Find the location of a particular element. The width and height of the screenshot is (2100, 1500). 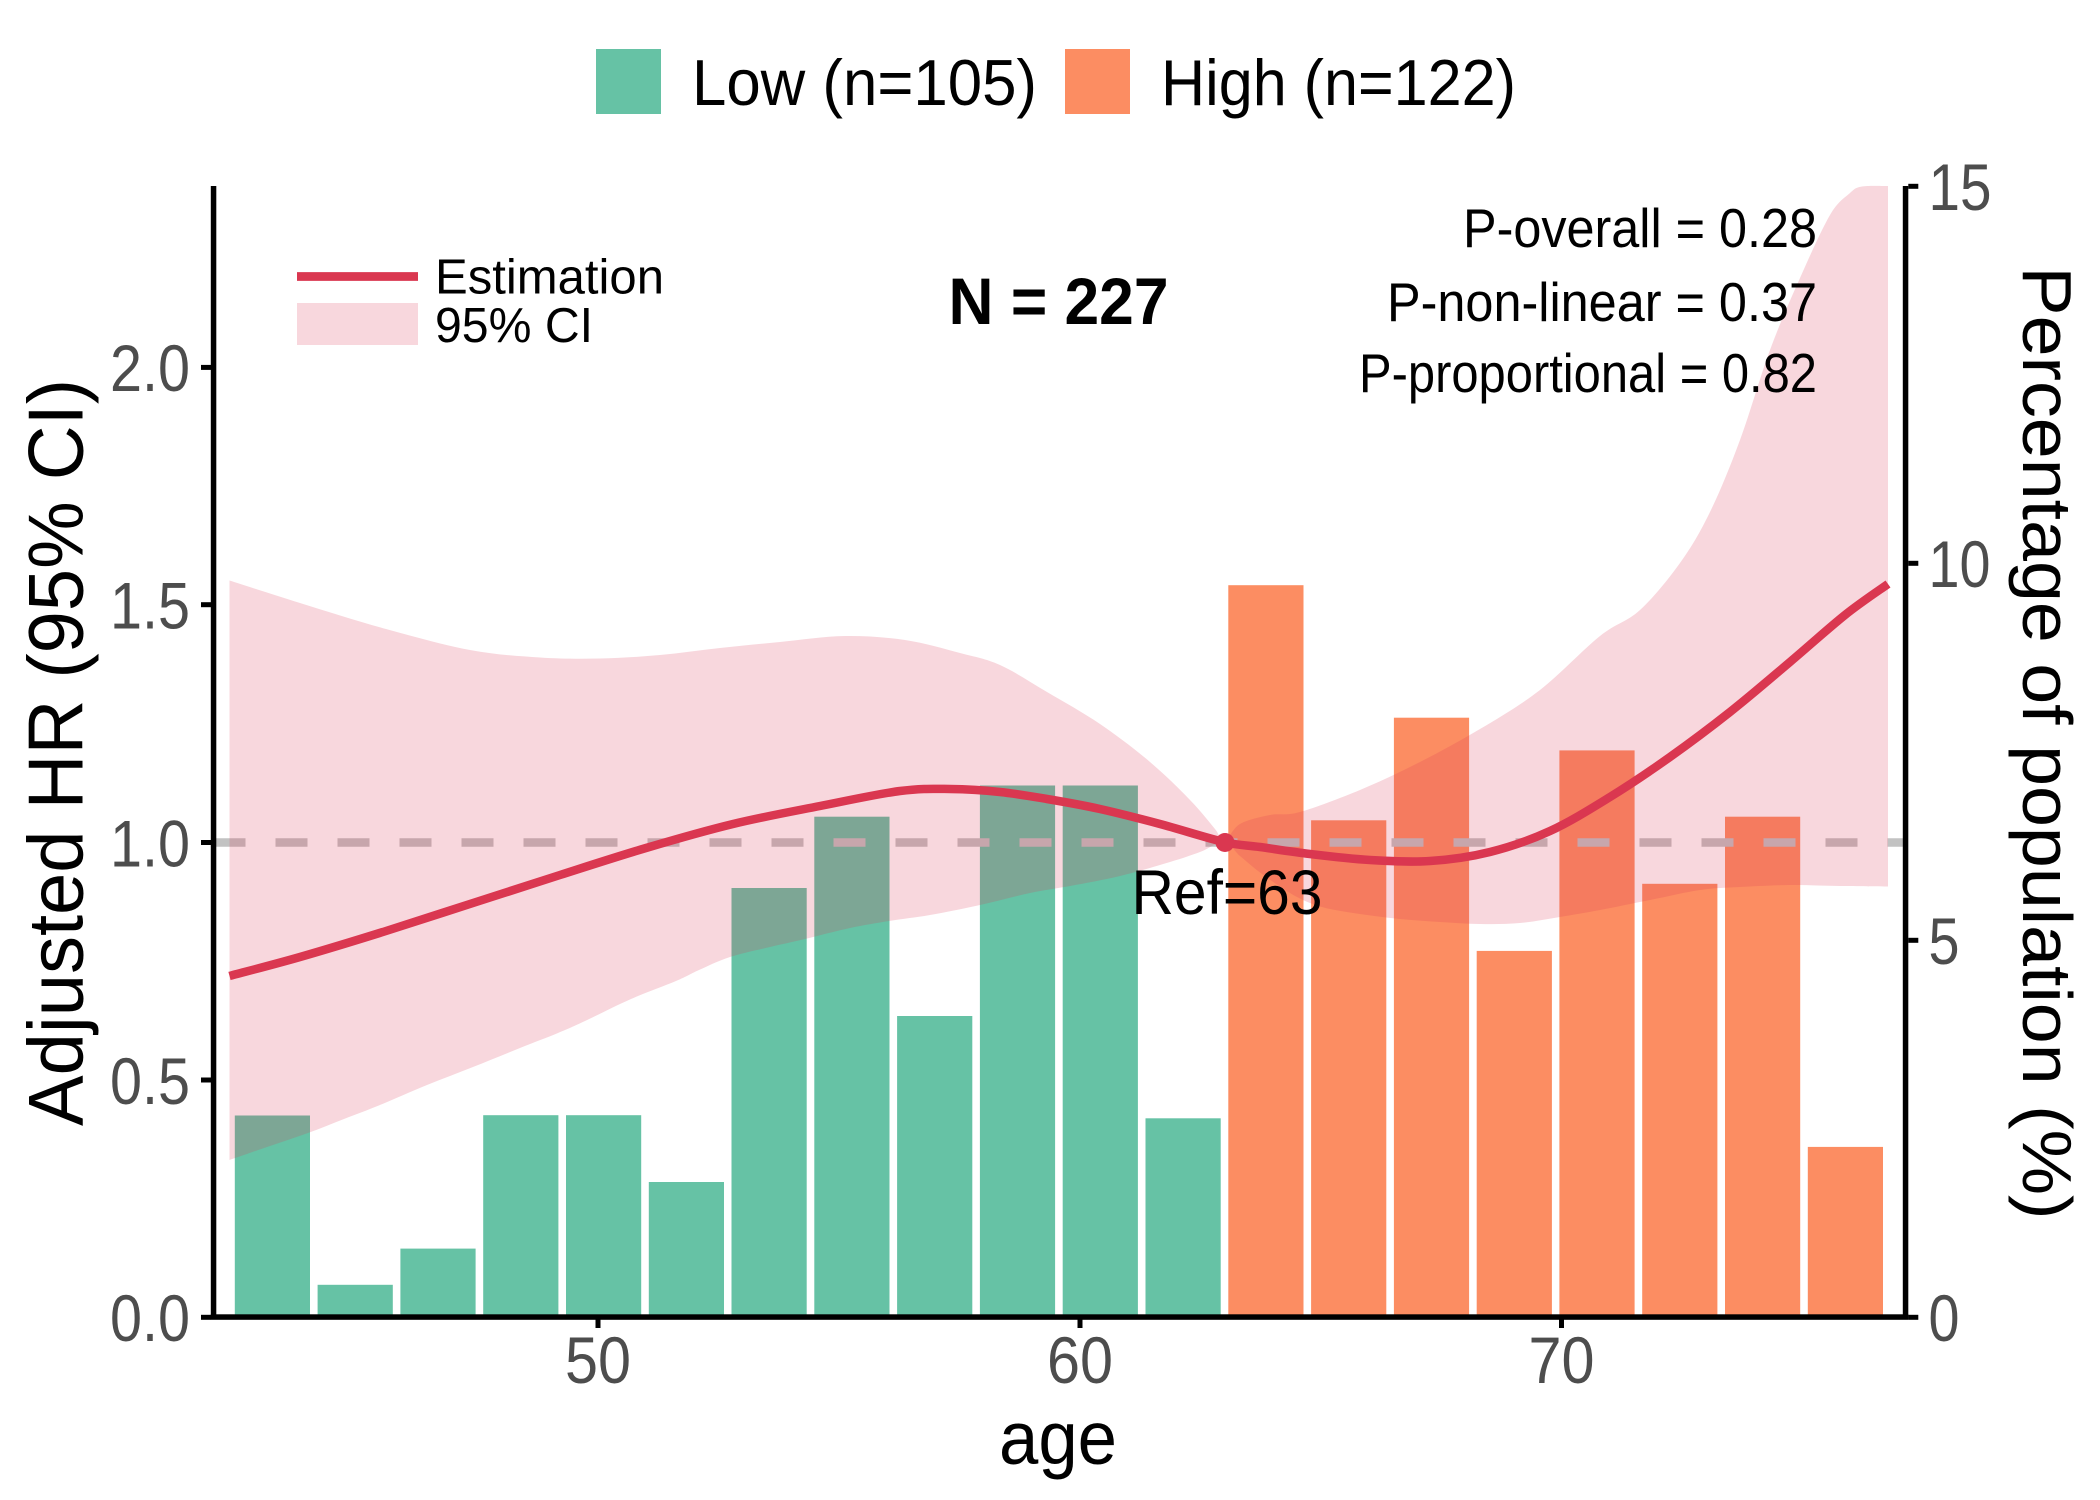

svg-text: P-non-linear = 0.37 is located at coordinates (1602, 302).